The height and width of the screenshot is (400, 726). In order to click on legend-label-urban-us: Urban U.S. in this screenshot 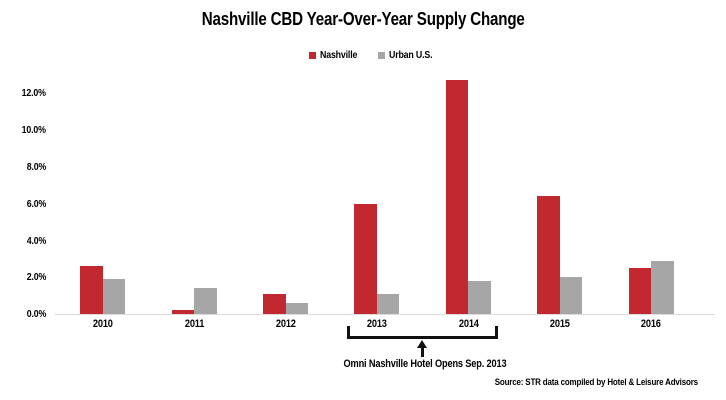, I will do `click(411, 55)`.